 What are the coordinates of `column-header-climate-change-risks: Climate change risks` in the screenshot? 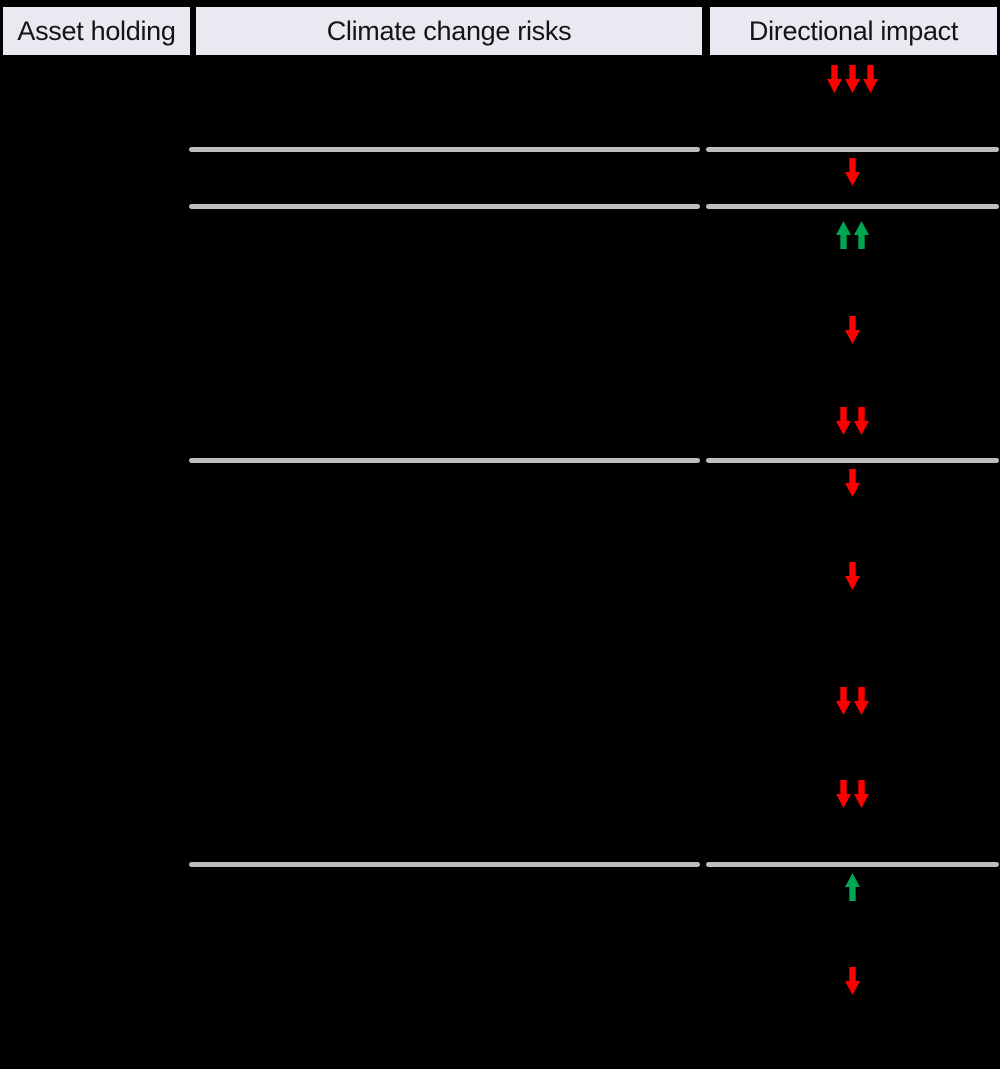 It's located at (449, 31).